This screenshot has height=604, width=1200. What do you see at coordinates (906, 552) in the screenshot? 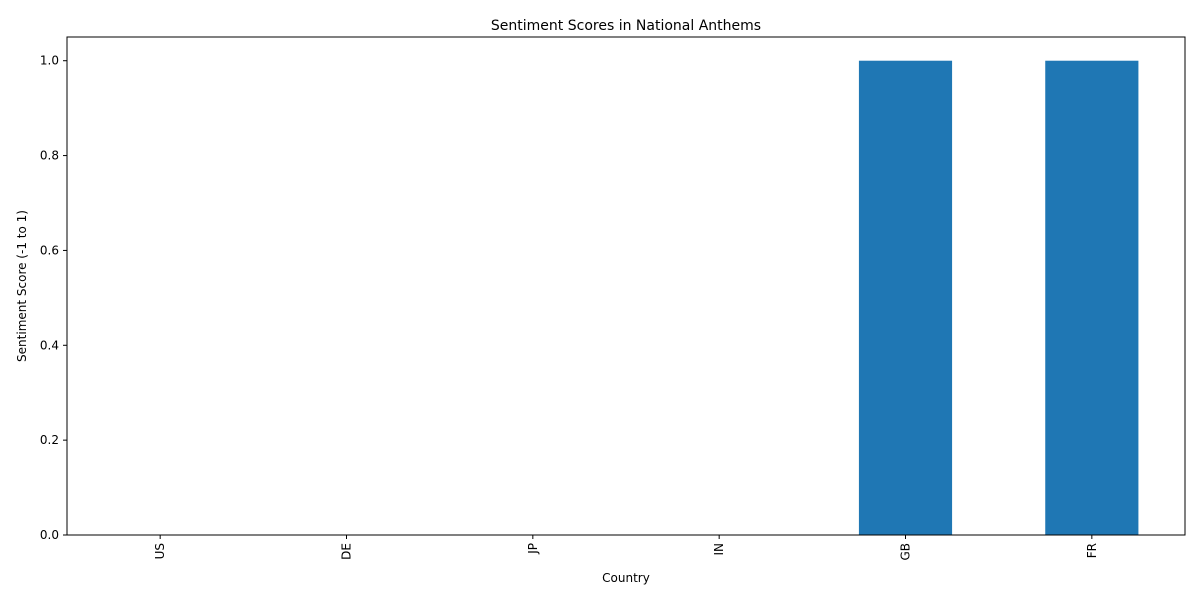
I see `x-tick-label-gb: GB` at bounding box center [906, 552].